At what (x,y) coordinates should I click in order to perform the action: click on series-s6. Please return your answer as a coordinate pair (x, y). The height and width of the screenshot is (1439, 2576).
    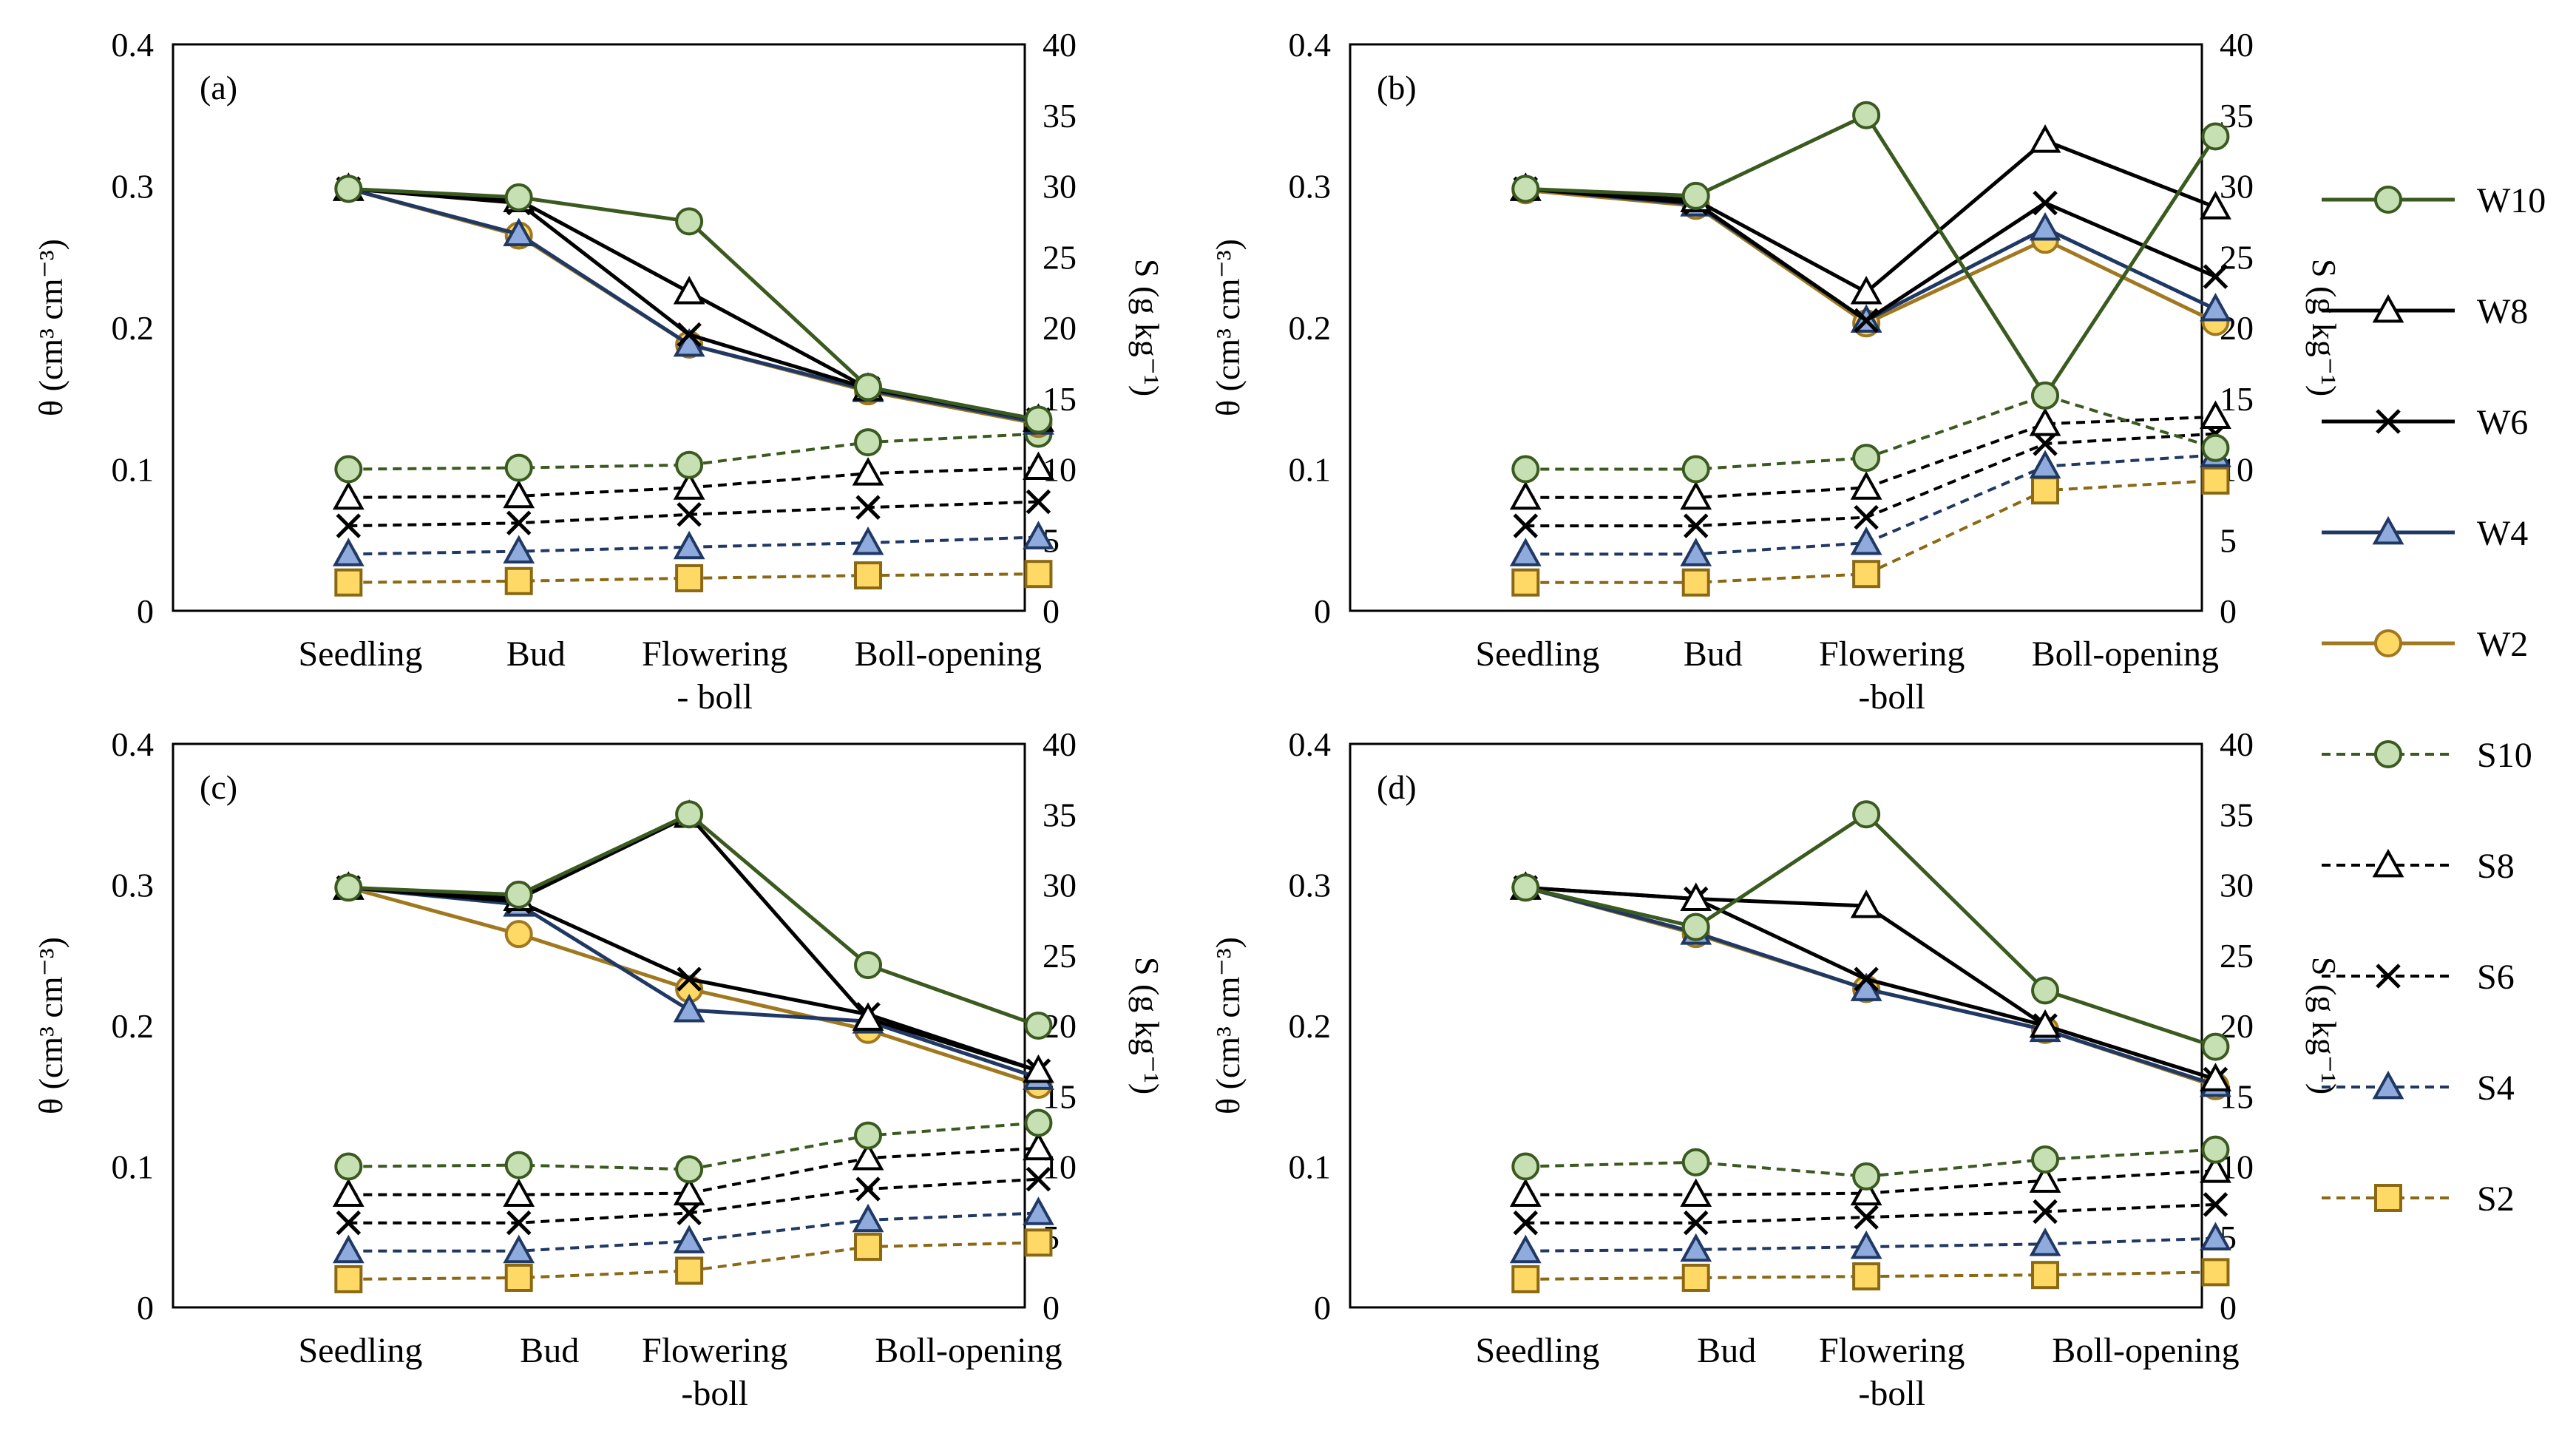
    Looking at the image, I should click on (693, 1201).